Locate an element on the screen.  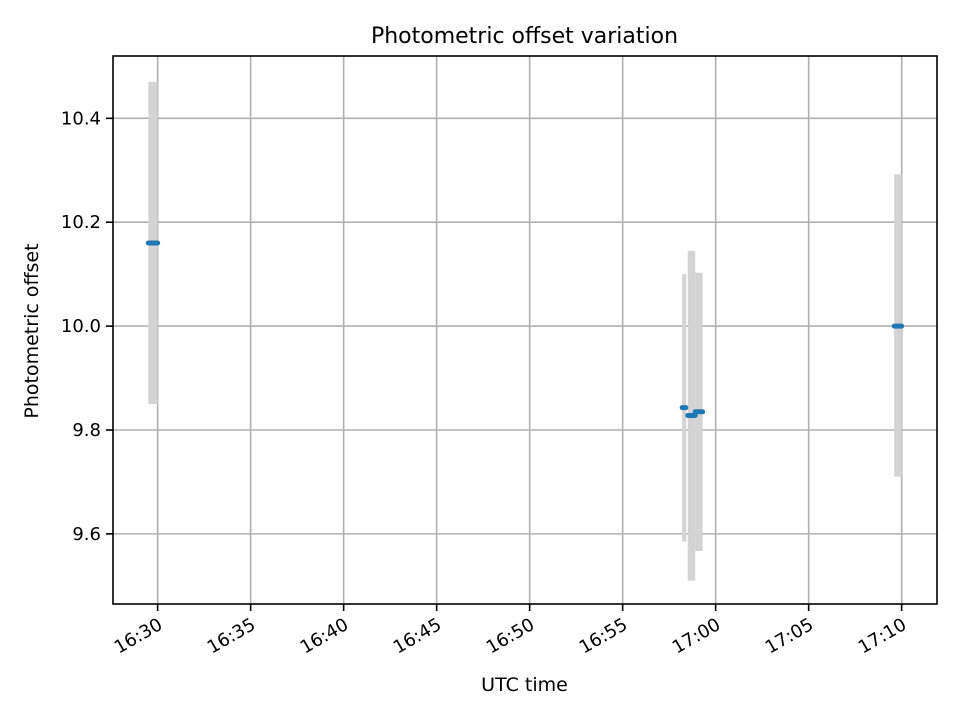
x-tick-label: 17:00 is located at coordinates (696, 636).